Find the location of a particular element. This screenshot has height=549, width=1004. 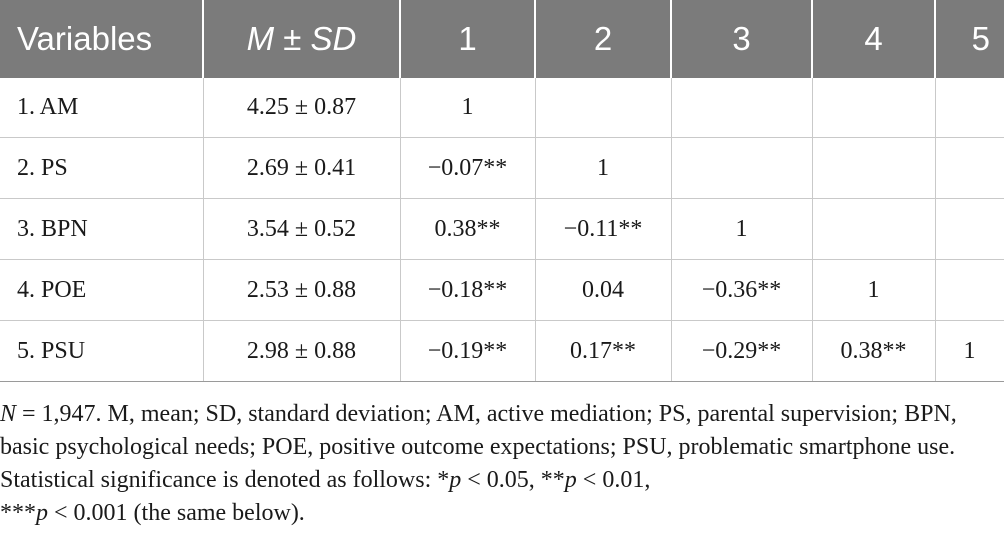

row-variable-label: 2. PS is located at coordinates (101, 168).